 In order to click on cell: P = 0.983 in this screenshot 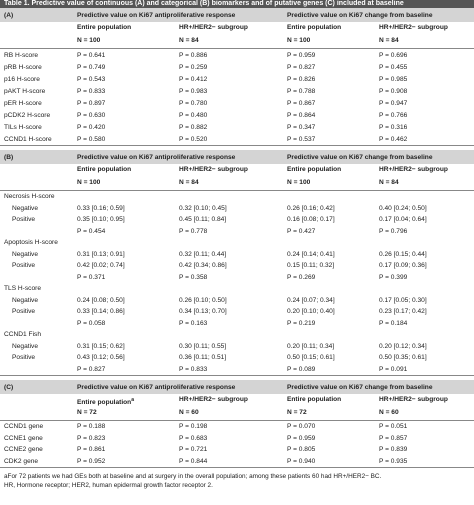, I will do `click(193, 91)`.